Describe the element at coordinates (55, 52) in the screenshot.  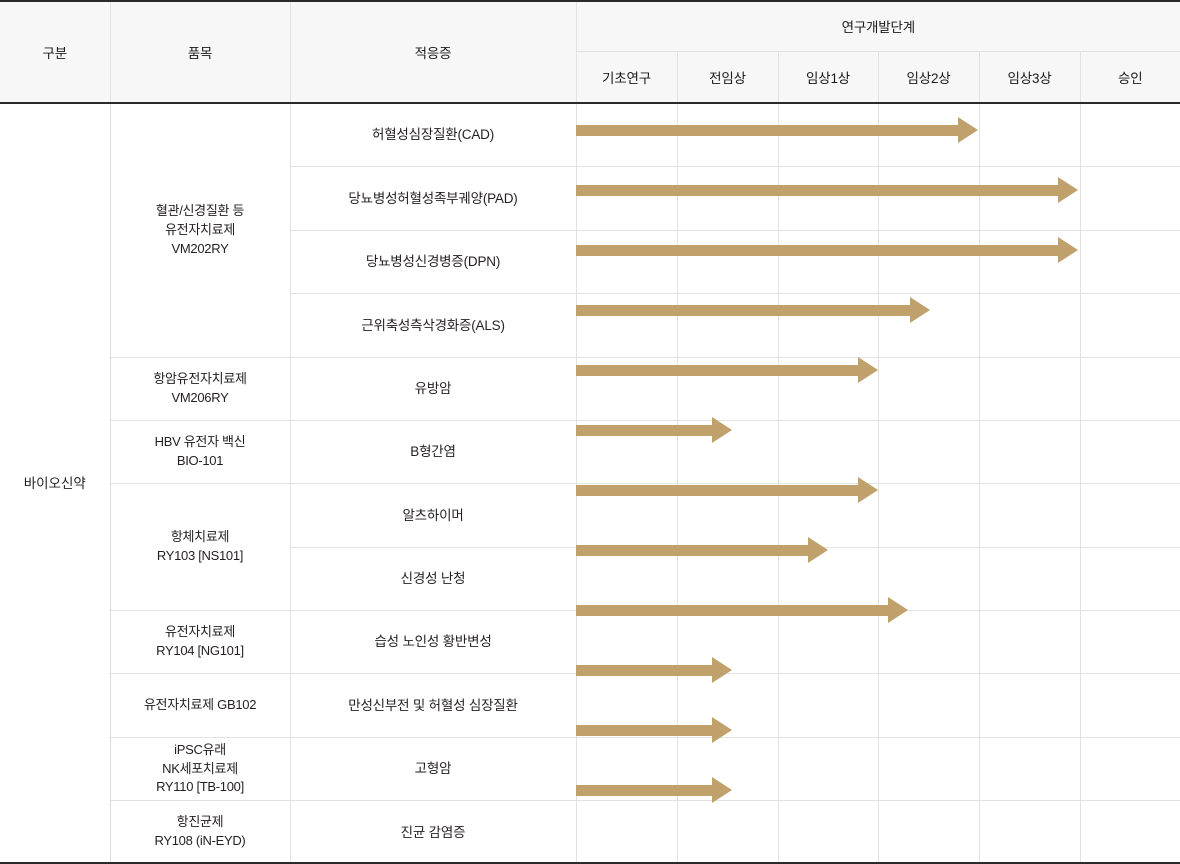
I see `header-category: 구분` at that location.